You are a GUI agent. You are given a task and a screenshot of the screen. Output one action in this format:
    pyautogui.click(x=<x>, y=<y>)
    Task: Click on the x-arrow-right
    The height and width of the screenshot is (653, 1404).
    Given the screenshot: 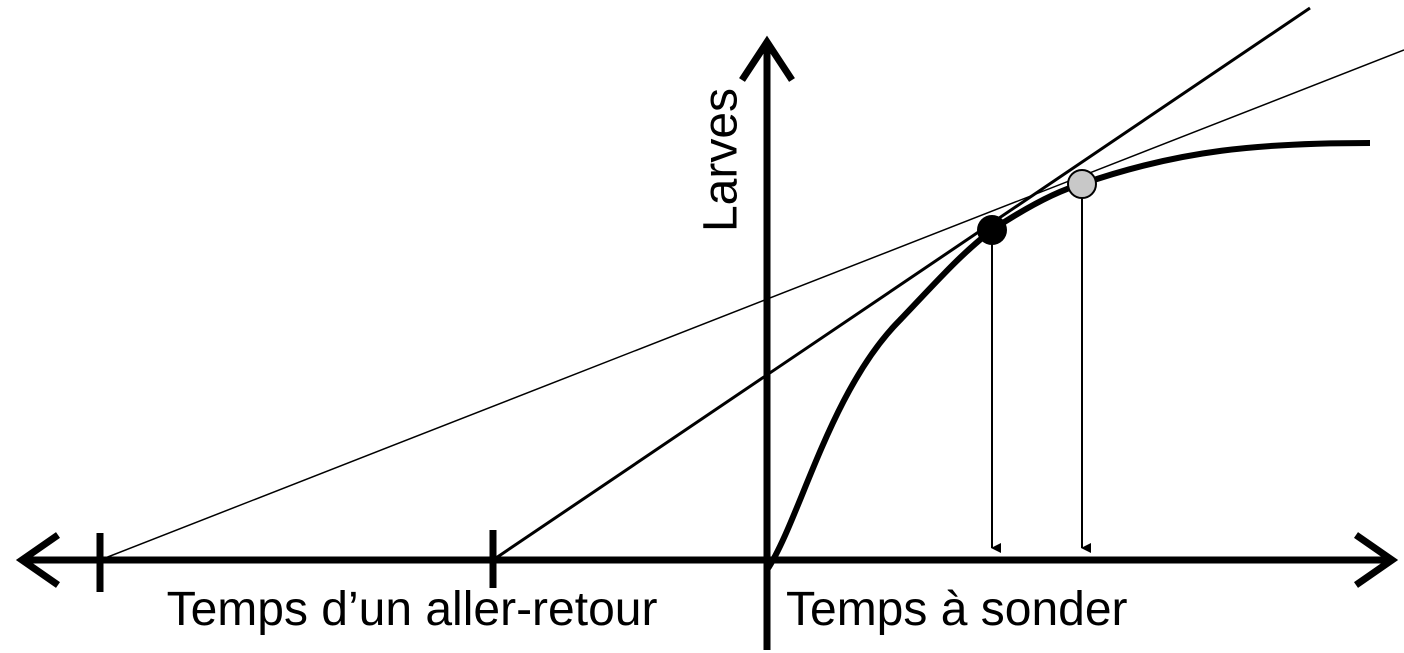 What is the action you would take?
    pyautogui.click(x=1376, y=560)
    